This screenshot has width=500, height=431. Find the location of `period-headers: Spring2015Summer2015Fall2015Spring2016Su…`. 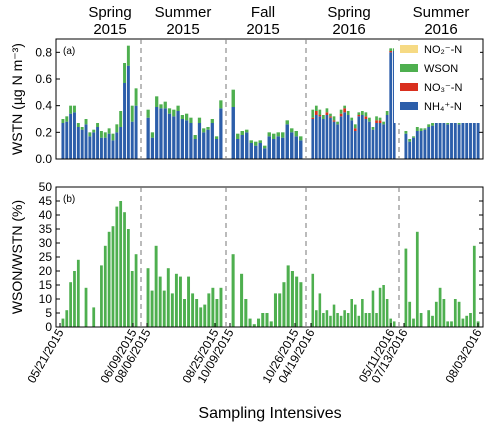

period-headers: Spring2015Summer2015Fall2015Spring2016Su… is located at coordinates (278, 21).